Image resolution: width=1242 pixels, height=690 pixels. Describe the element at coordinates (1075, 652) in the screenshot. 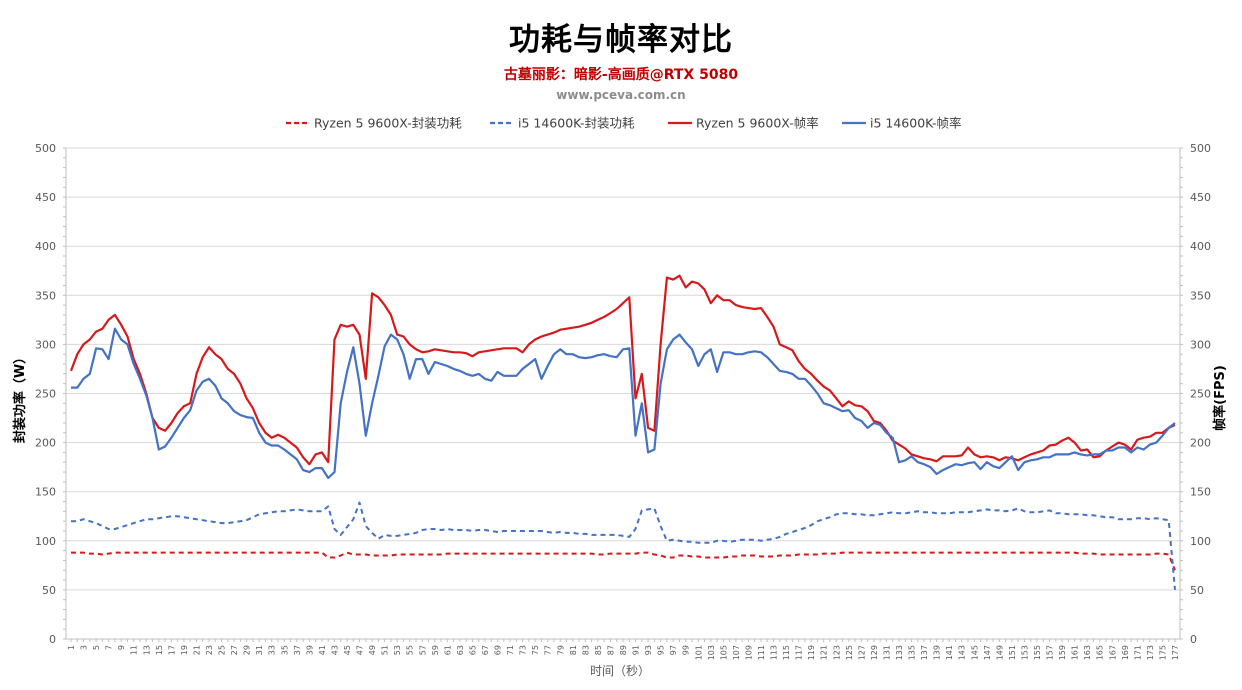

I see `x-tick-label: 161` at that location.